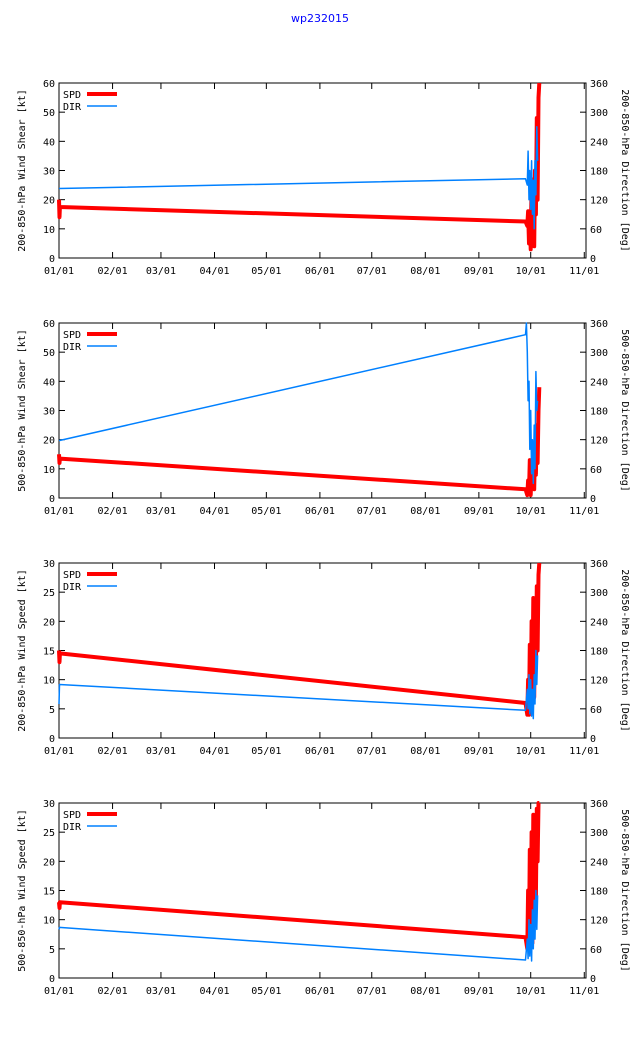 This screenshot has width=640, height=1060. Describe the element at coordinates (22, 650) in the screenshot. I see `y-axis-label: 200-850-hPa Wind Speed [kt]` at that location.